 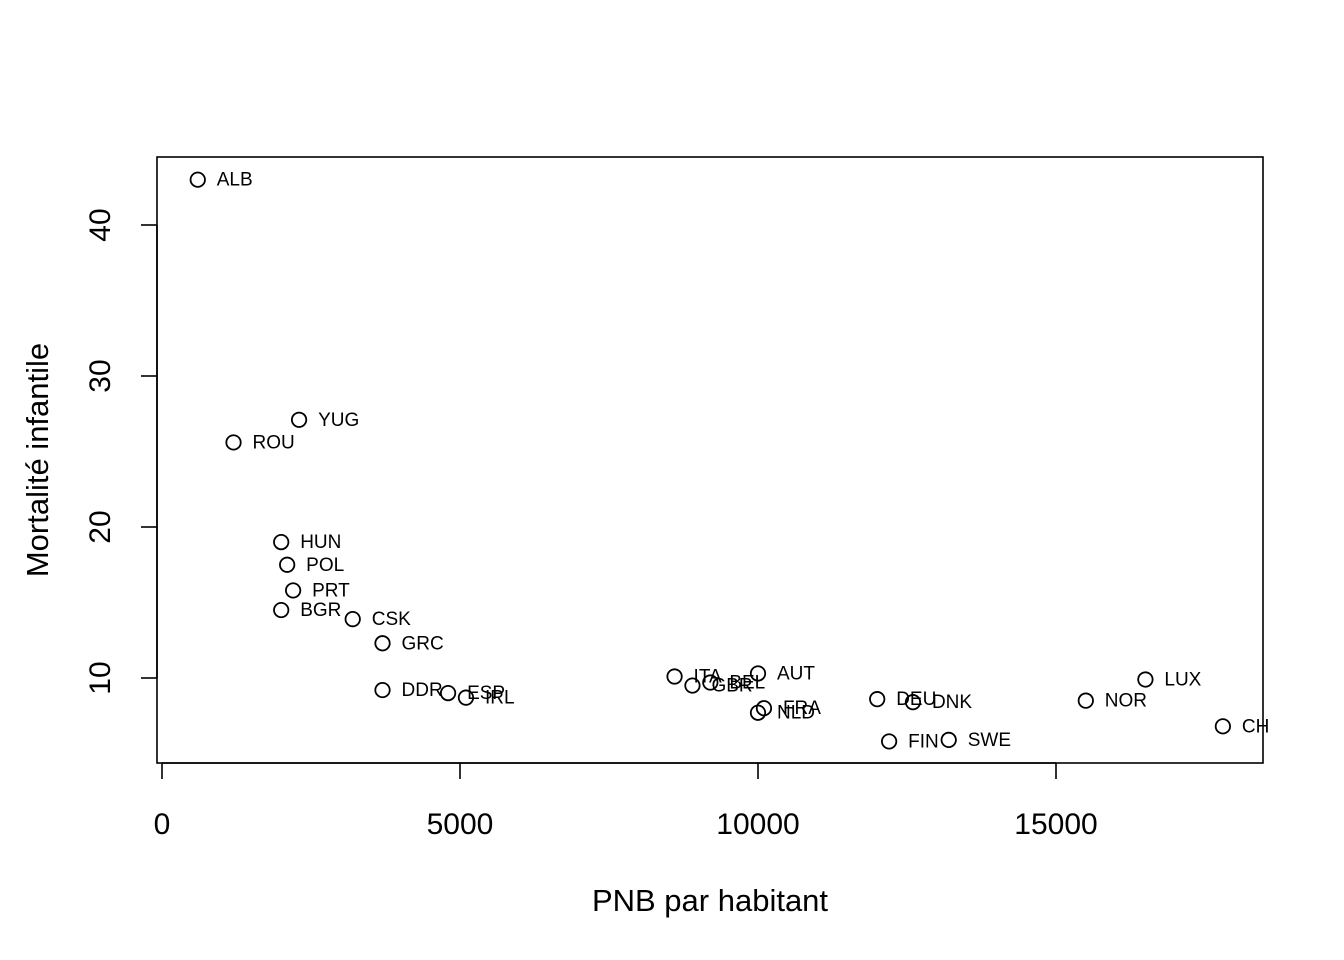 I want to click on x-axis-title: PNB par habitant, so click(x=710, y=900).